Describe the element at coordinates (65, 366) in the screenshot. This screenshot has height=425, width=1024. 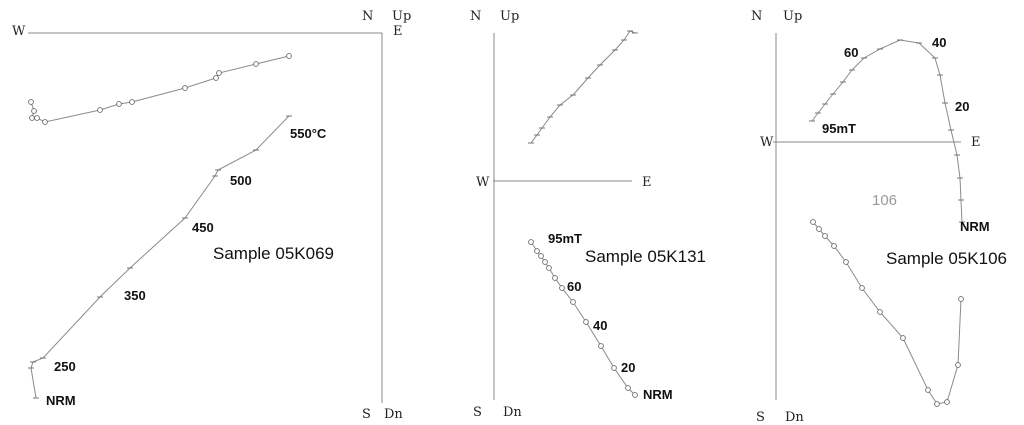
I see `step-label-250: 250` at that location.